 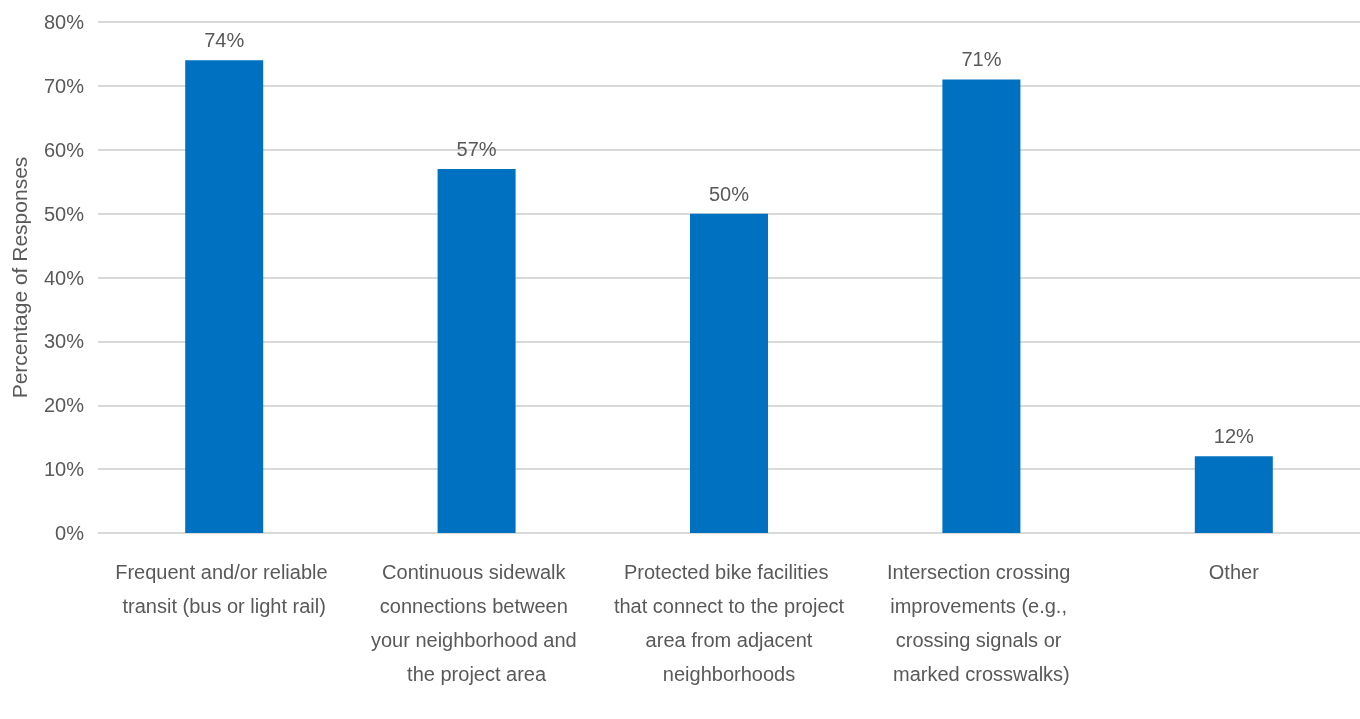 What do you see at coordinates (64, 405) in the screenshot?
I see `y-tick-label: 20%` at bounding box center [64, 405].